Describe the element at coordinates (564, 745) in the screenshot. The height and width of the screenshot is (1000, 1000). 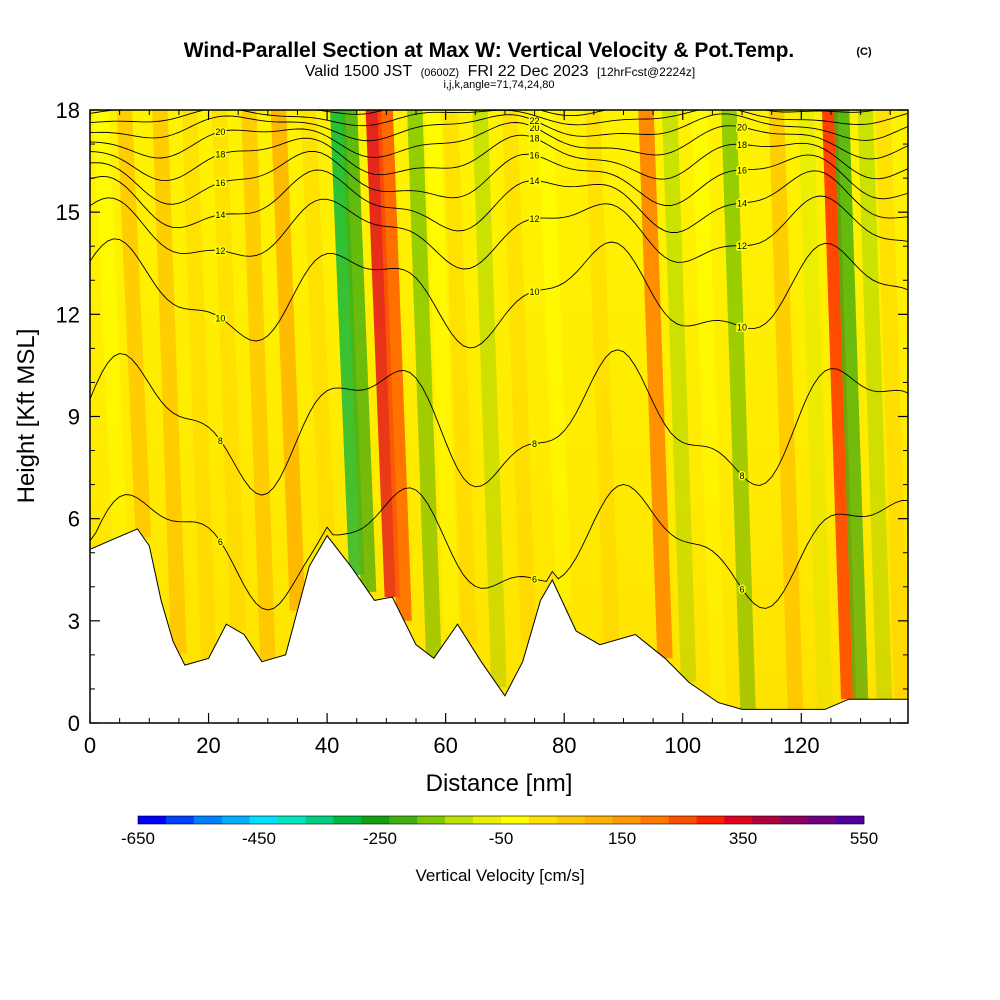
I see `x-tick-label: 80` at that location.